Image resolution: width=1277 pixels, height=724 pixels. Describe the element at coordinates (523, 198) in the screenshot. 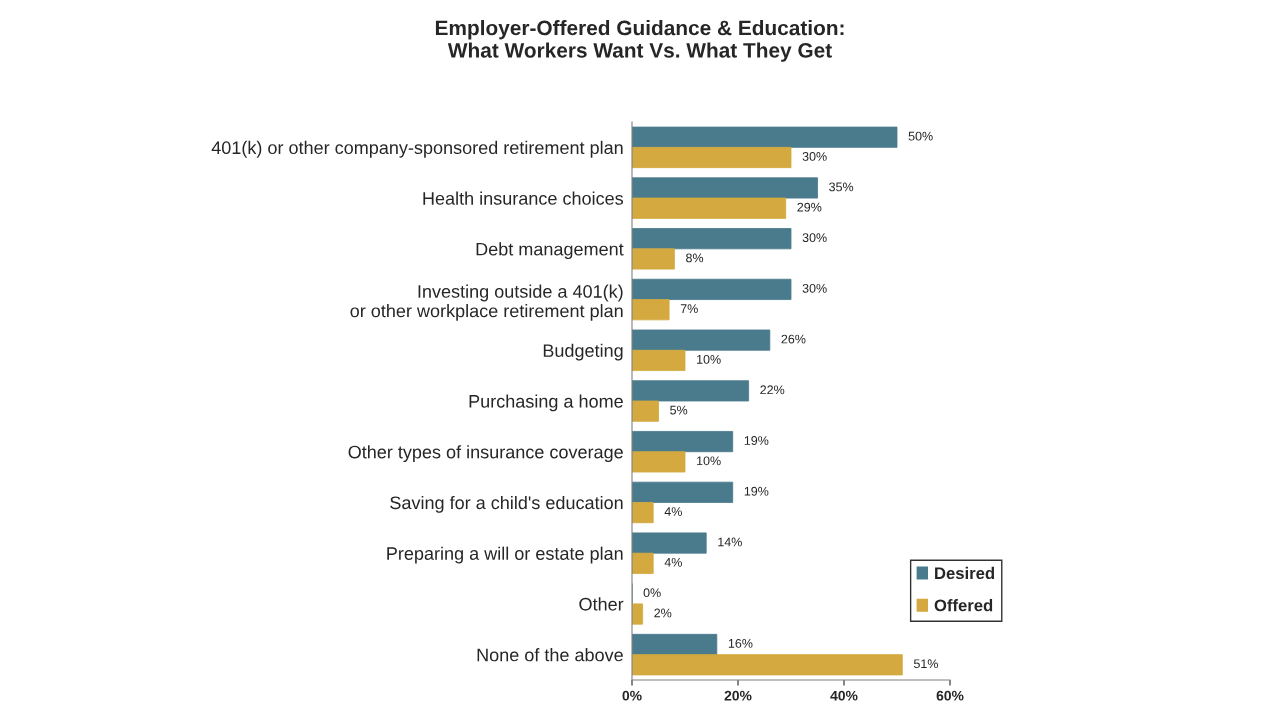

I see `y-tick-label: Health insurance choices` at that location.